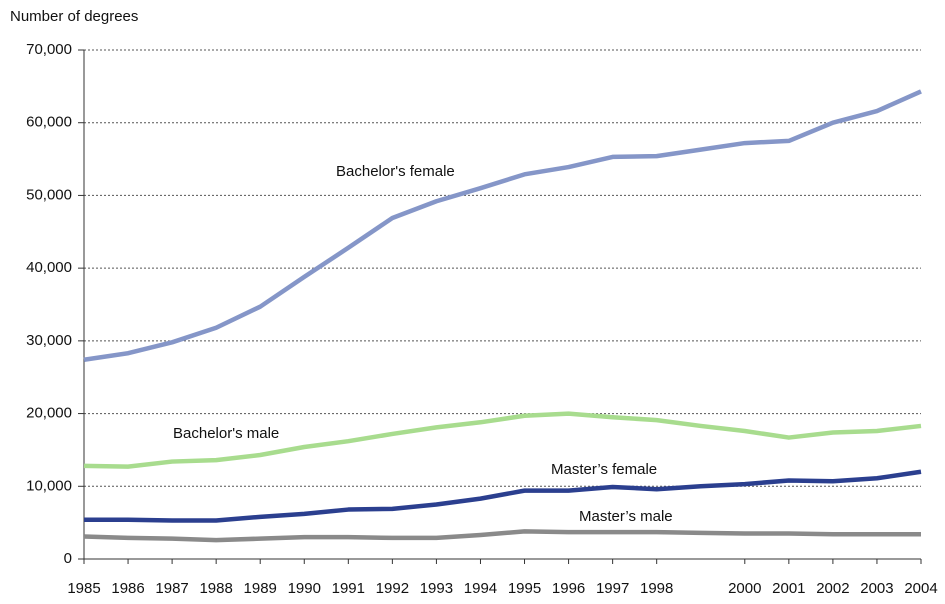 The image size is (945, 604). What do you see at coordinates (524, 588) in the screenshot?
I see `x-tick-label: 1995` at bounding box center [524, 588].